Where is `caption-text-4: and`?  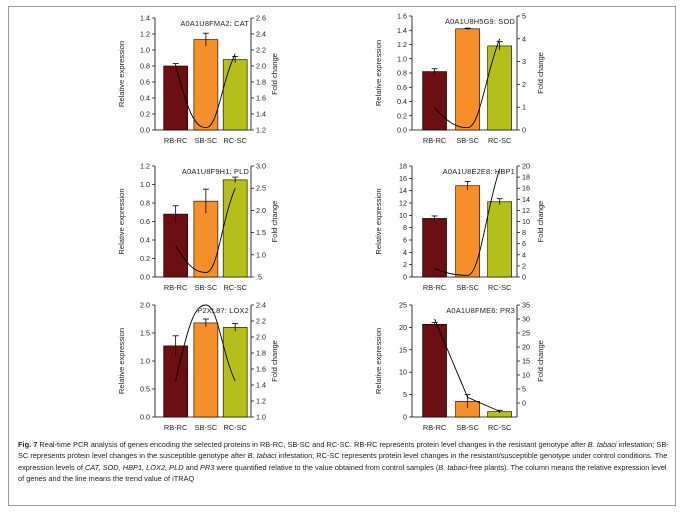
caption-text-4: and is located at coordinates (191, 467).